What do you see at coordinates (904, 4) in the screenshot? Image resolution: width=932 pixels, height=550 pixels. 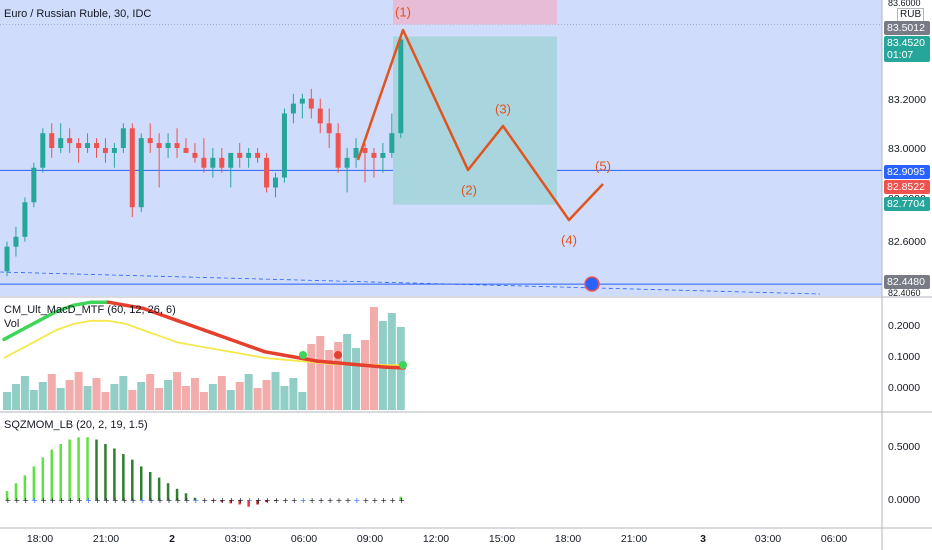 I see `price-tick-top: 83.6000` at bounding box center [904, 4].